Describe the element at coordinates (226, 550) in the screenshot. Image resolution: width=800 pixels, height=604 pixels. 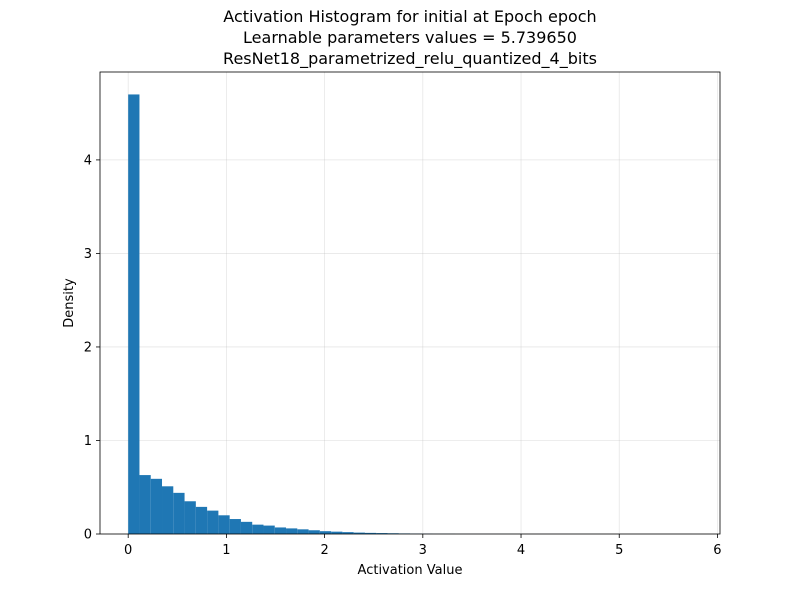
I see `x-tick-label-1: 1` at that location.